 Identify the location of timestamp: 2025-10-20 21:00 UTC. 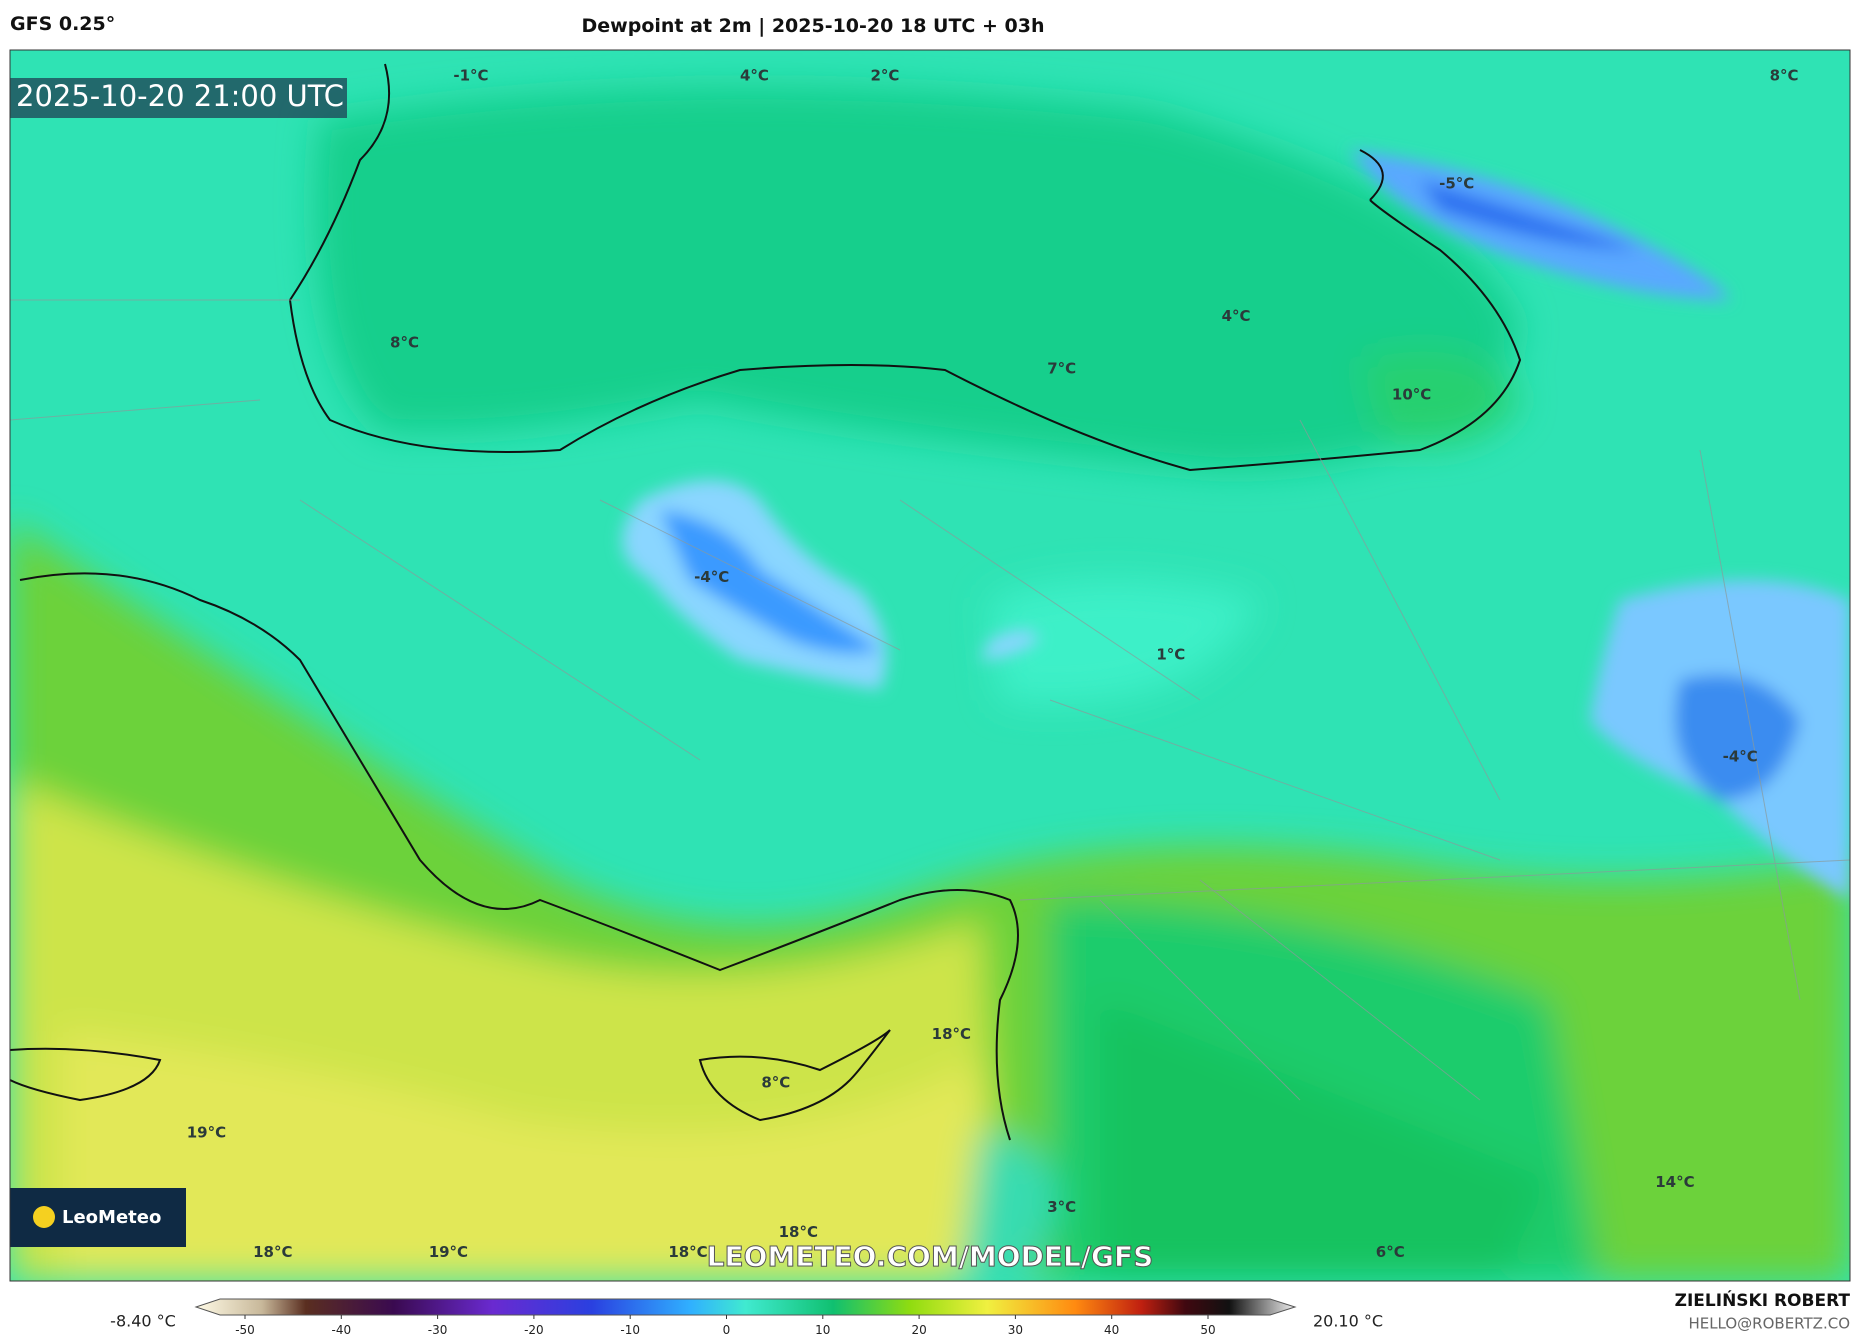
(180, 96).